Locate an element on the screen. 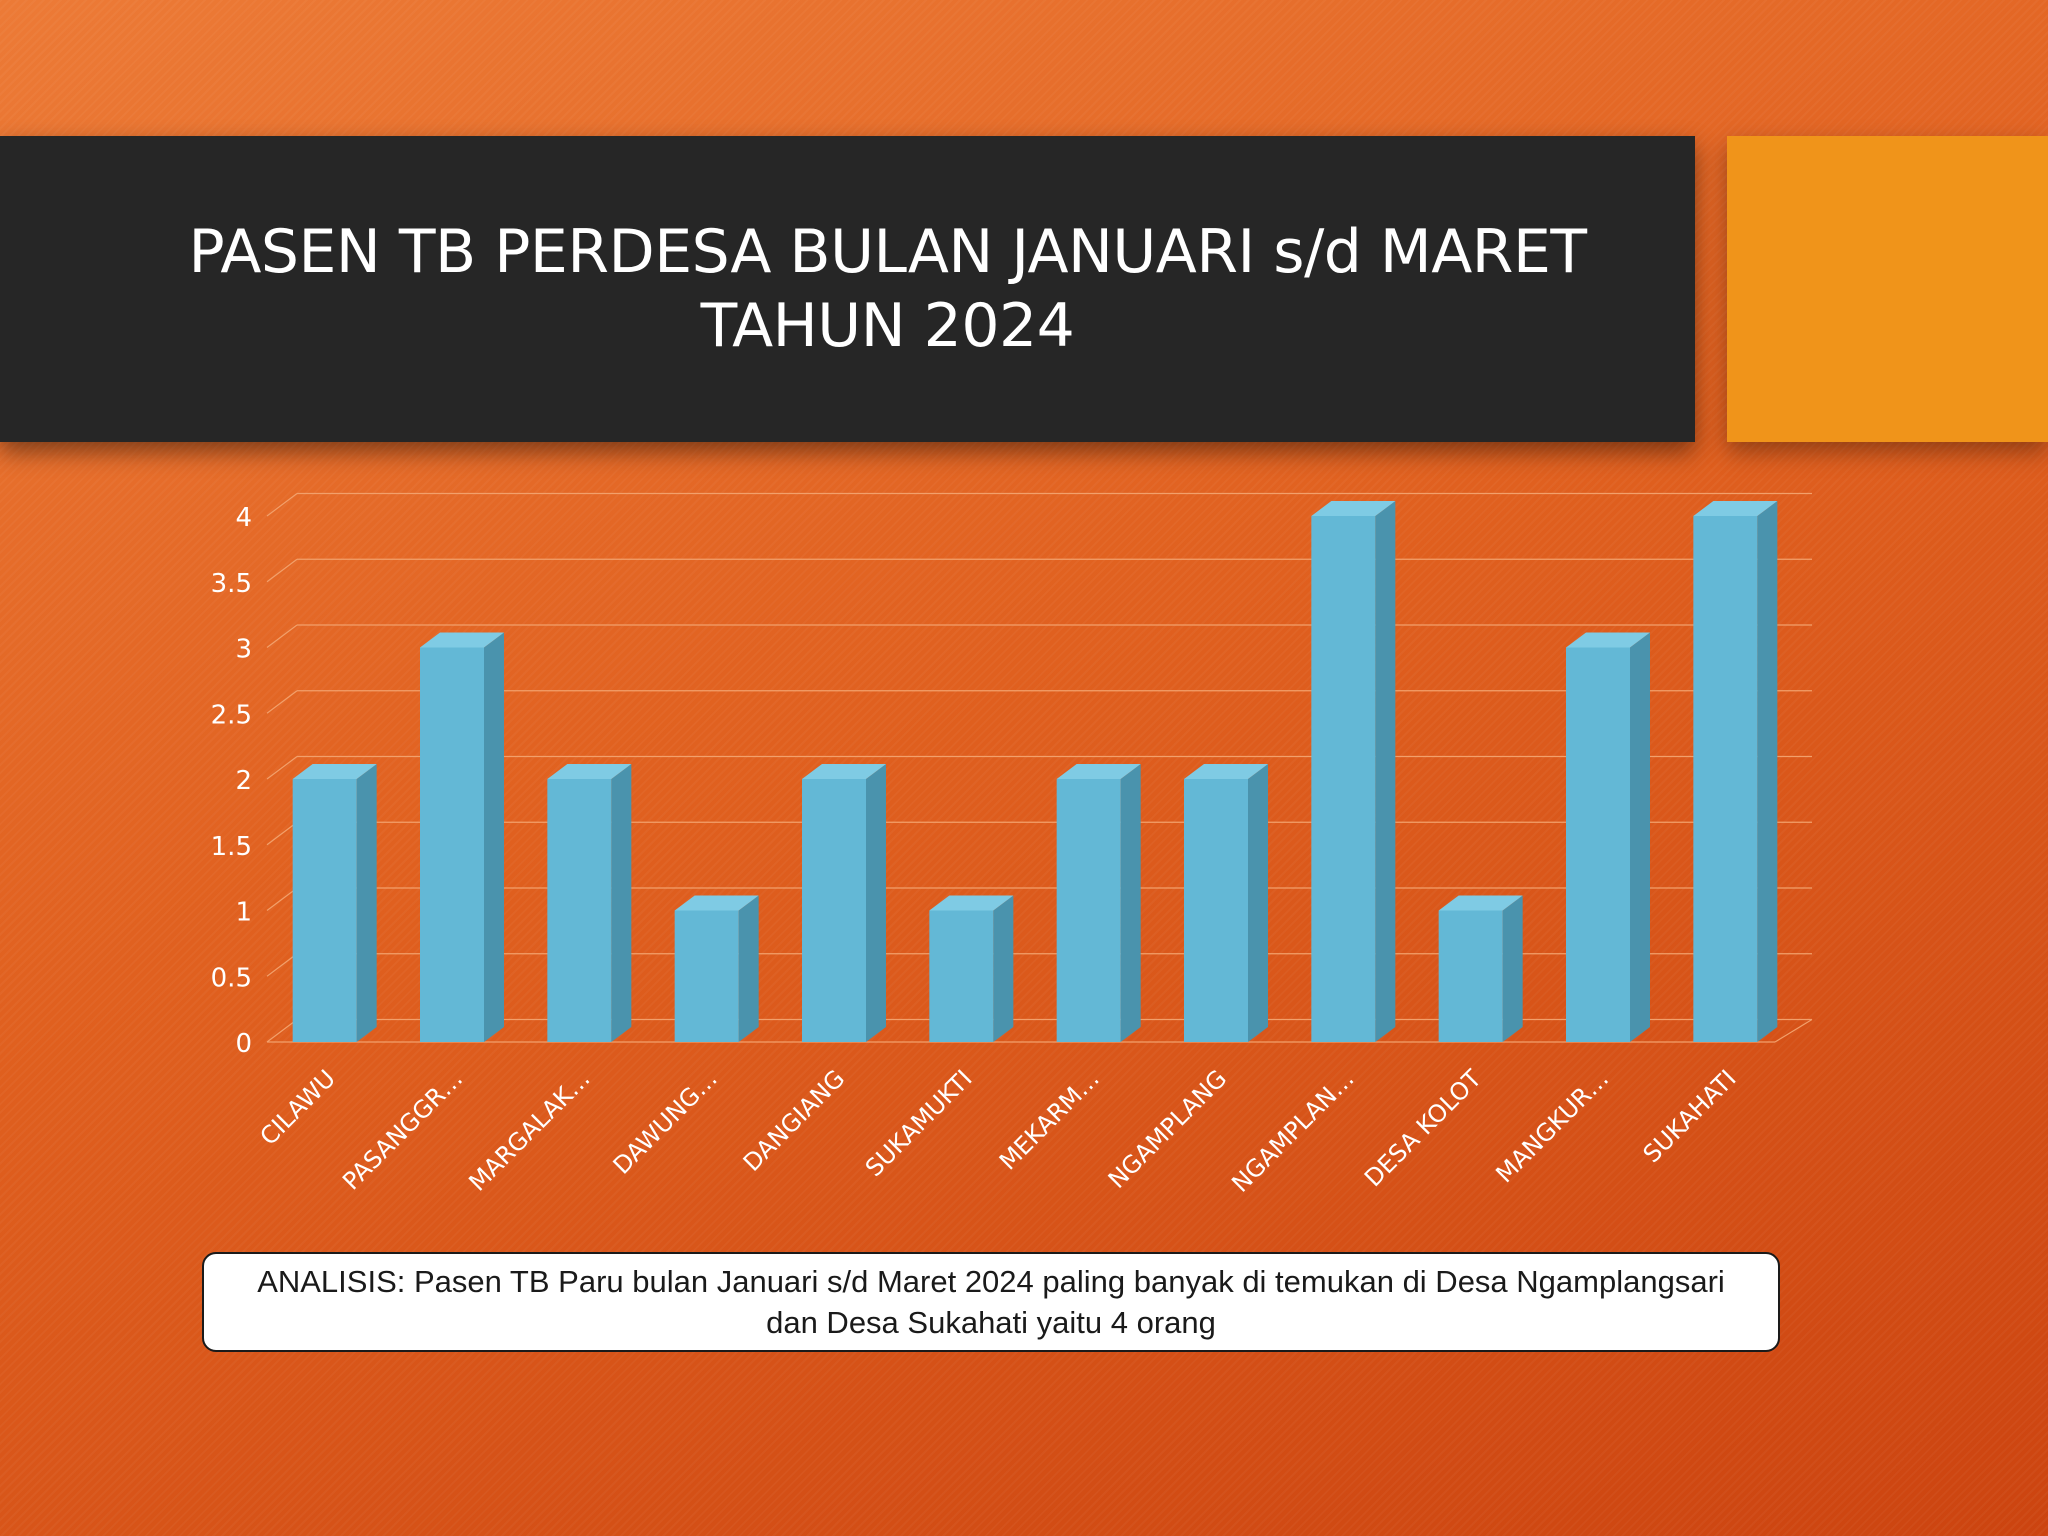 The width and height of the screenshot is (2048, 1536). y-tick-label: 1 is located at coordinates (243, 913).